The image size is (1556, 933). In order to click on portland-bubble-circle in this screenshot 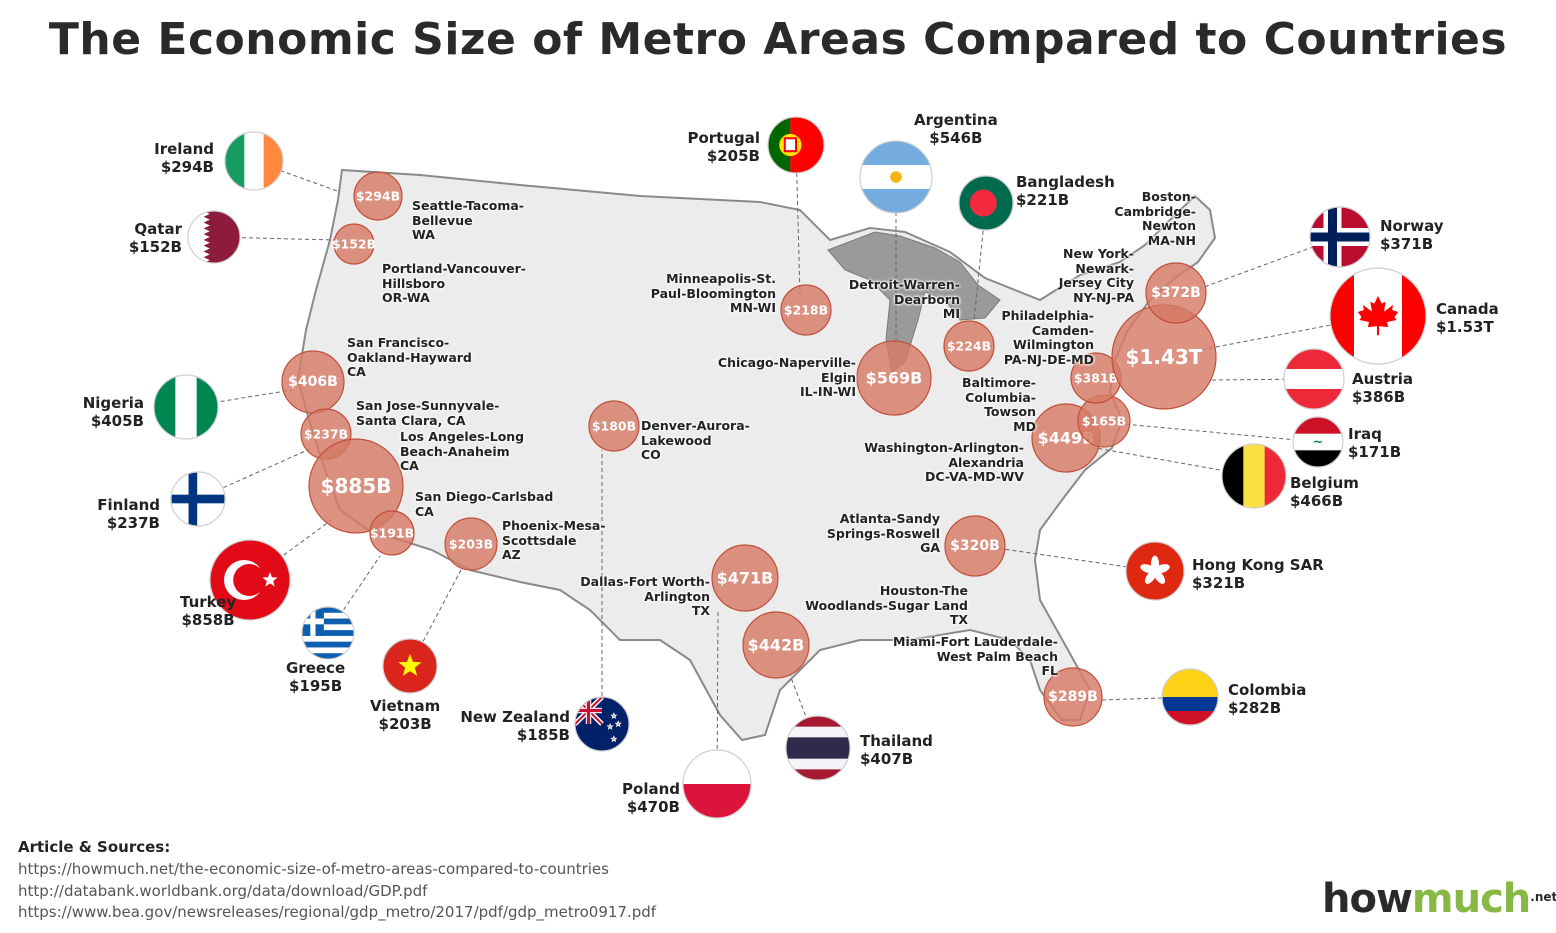, I will do `click(354, 244)`.